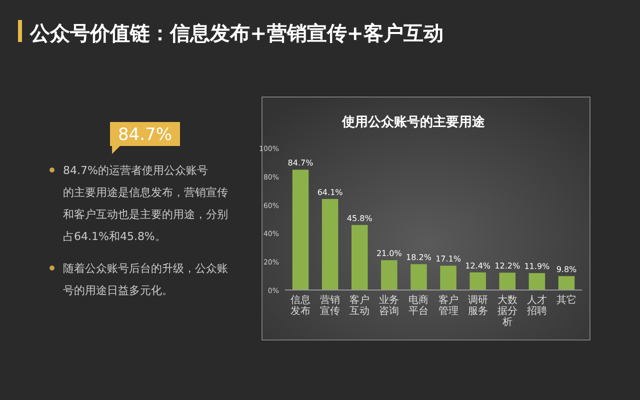 Image resolution: width=640 pixels, height=400 pixels. What do you see at coordinates (478, 265) in the screenshot?
I see `data-label: 12.4%` at bounding box center [478, 265].